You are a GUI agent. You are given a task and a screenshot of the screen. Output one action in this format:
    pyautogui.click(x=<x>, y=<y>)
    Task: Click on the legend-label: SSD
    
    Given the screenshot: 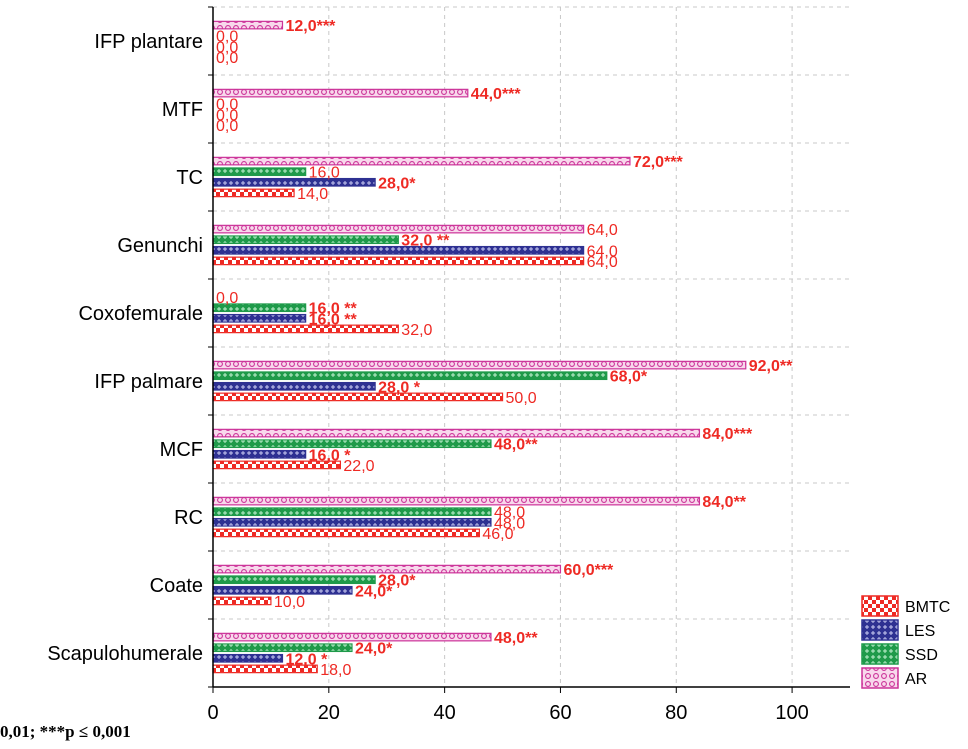 What is the action you would take?
    pyautogui.click(x=921, y=655)
    